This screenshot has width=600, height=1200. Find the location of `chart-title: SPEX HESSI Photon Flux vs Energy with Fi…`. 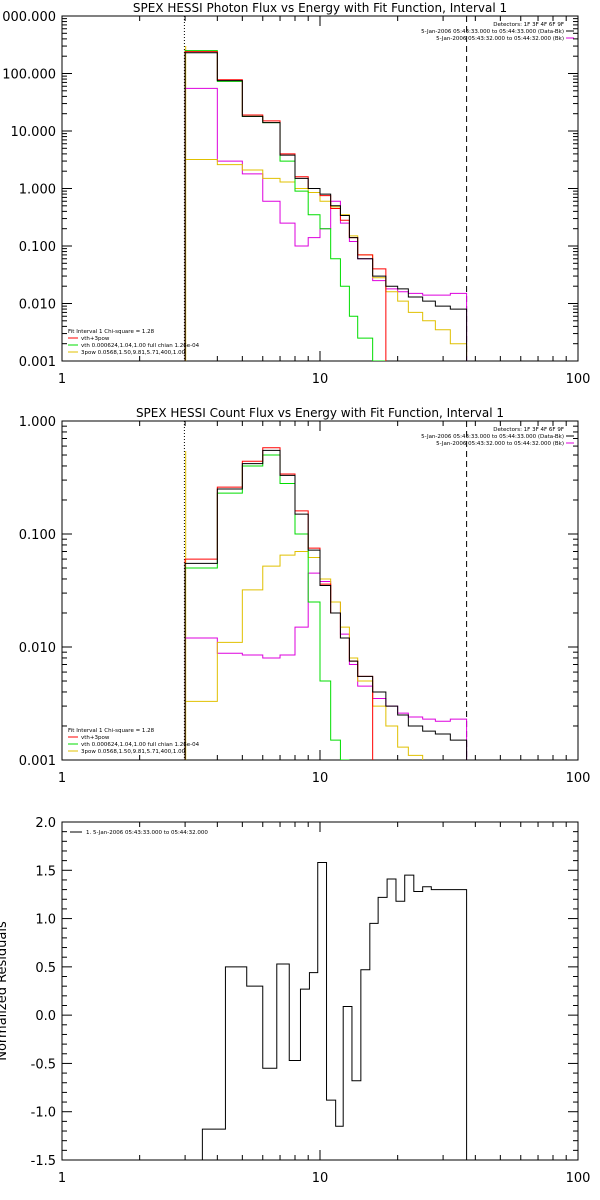

chart-title: SPEX HESSI Photon Flux vs Energy with Fi… is located at coordinates (320, 8).